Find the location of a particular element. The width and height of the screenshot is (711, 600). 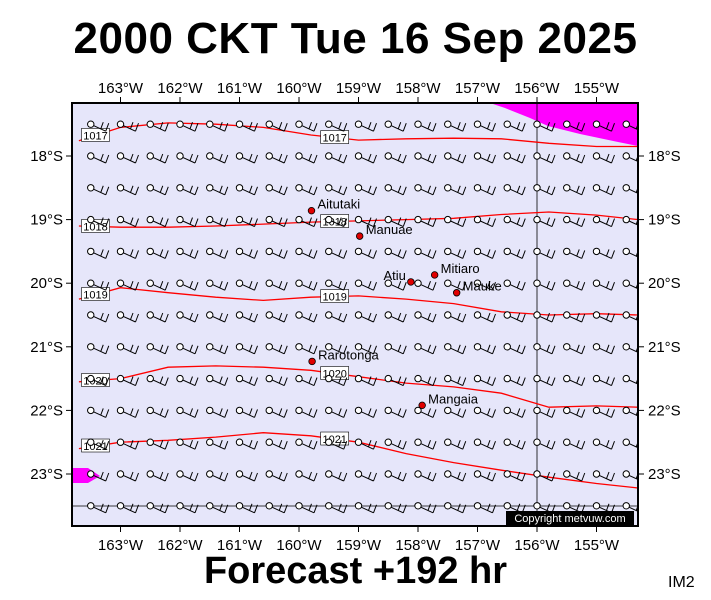

isobar-label-box is located at coordinates (335, 296).